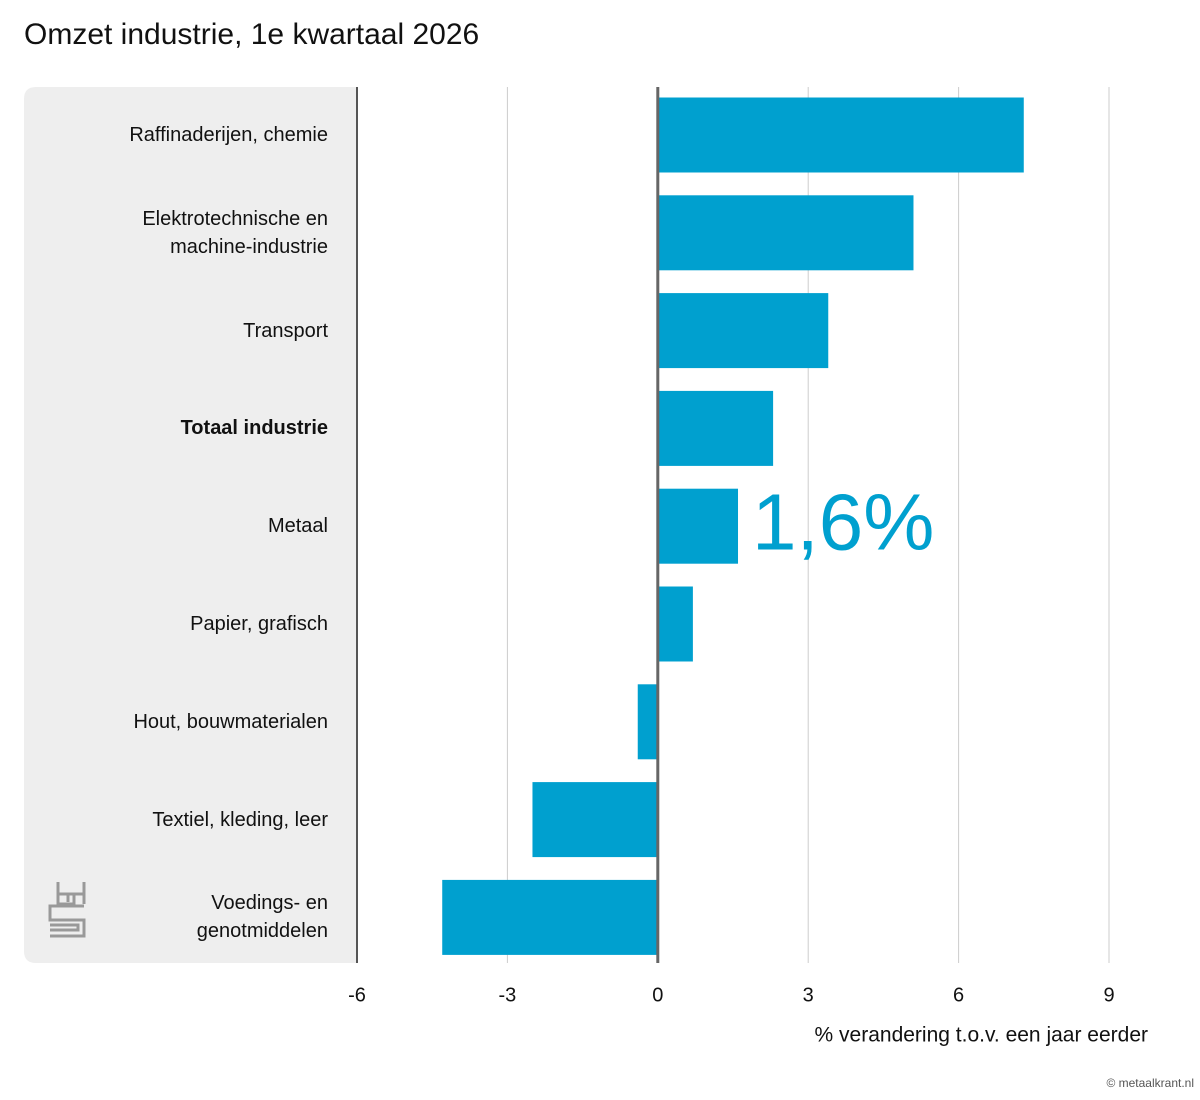  Describe the element at coordinates (1108, 995) in the screenshot. I see `x-tick-label: 9` at that location.